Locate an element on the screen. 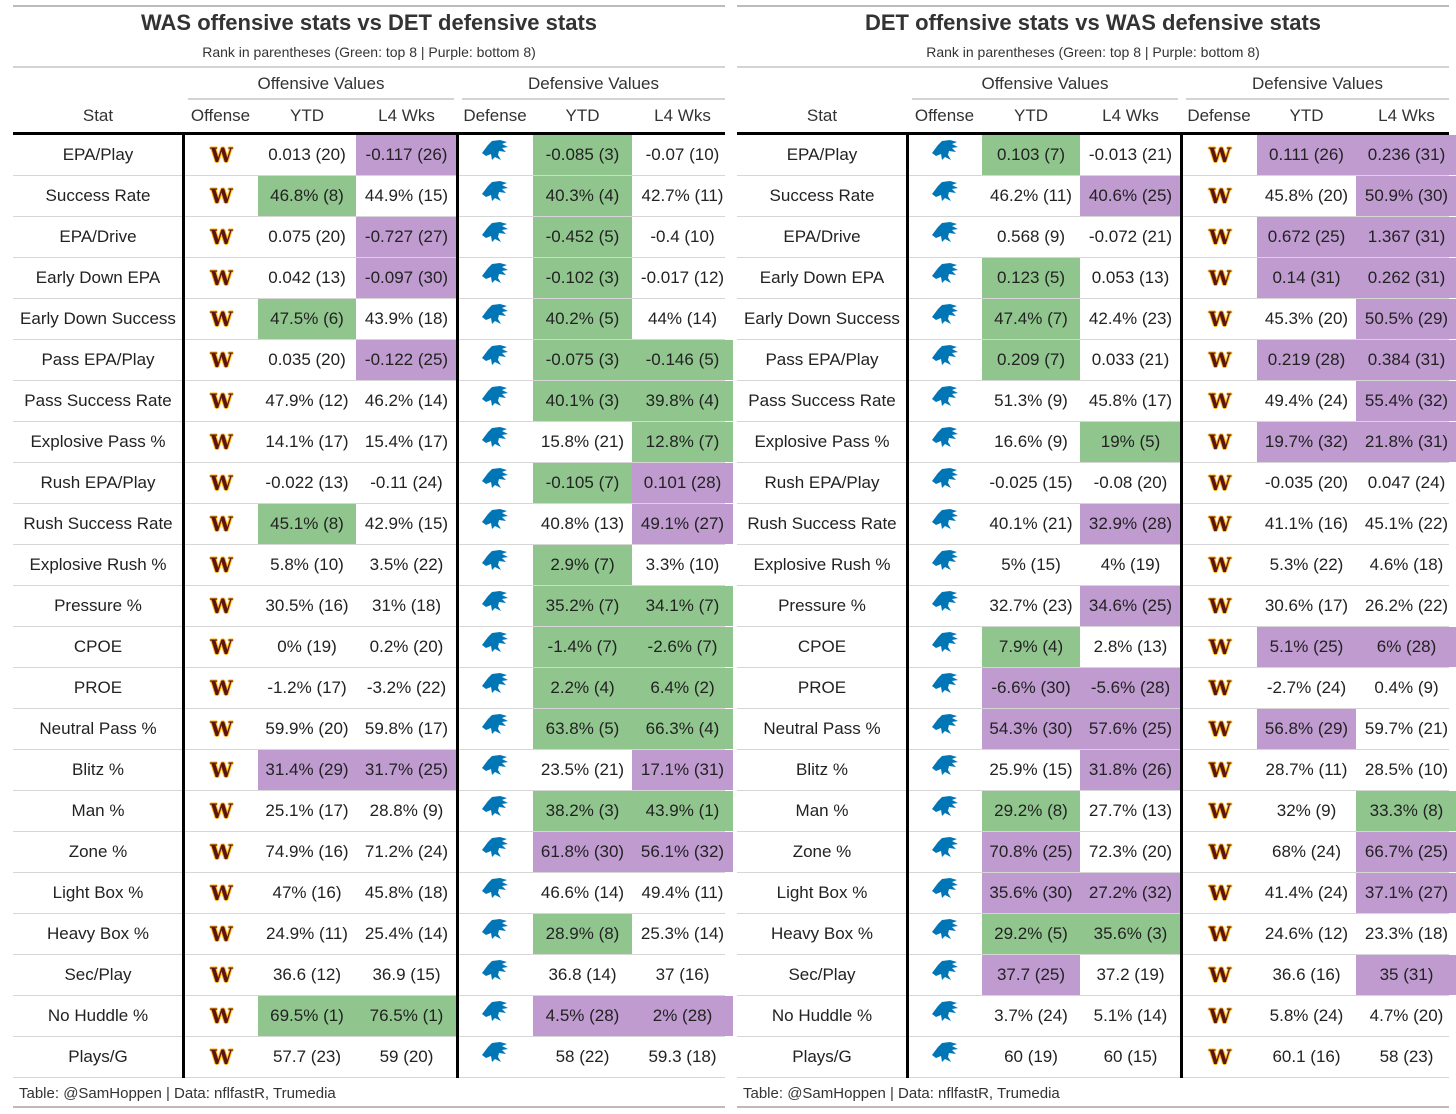 The height and width of the screenshot is (1114, 1456). col-header-off-ytd: YTD is located at coordinates (307, 115).